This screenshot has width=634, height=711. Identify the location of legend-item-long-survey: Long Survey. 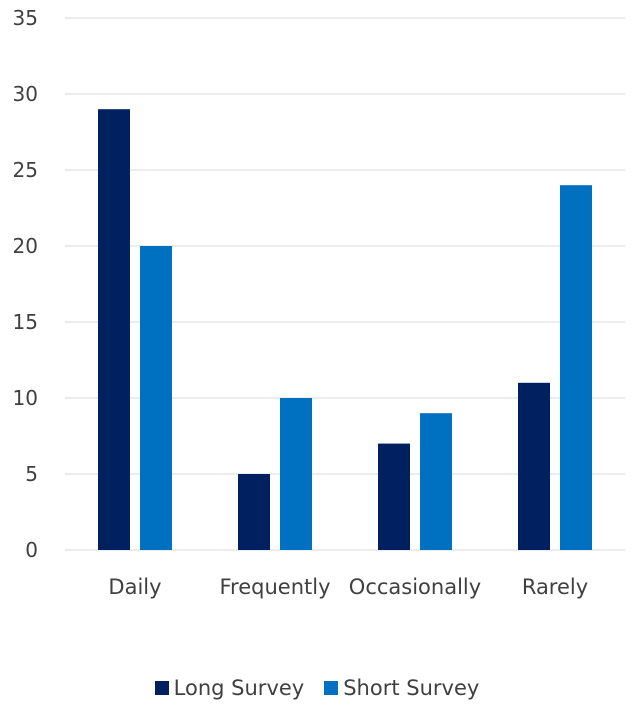
(229, 688).